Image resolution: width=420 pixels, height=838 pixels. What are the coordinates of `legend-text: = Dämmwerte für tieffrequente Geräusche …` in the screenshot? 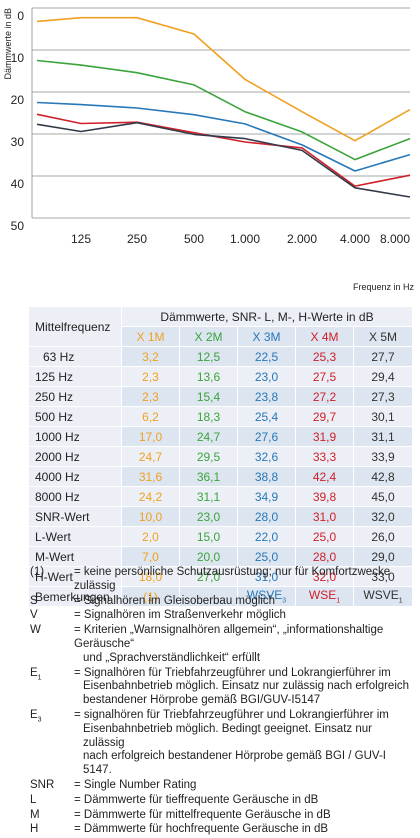 It's located at (196, 799).